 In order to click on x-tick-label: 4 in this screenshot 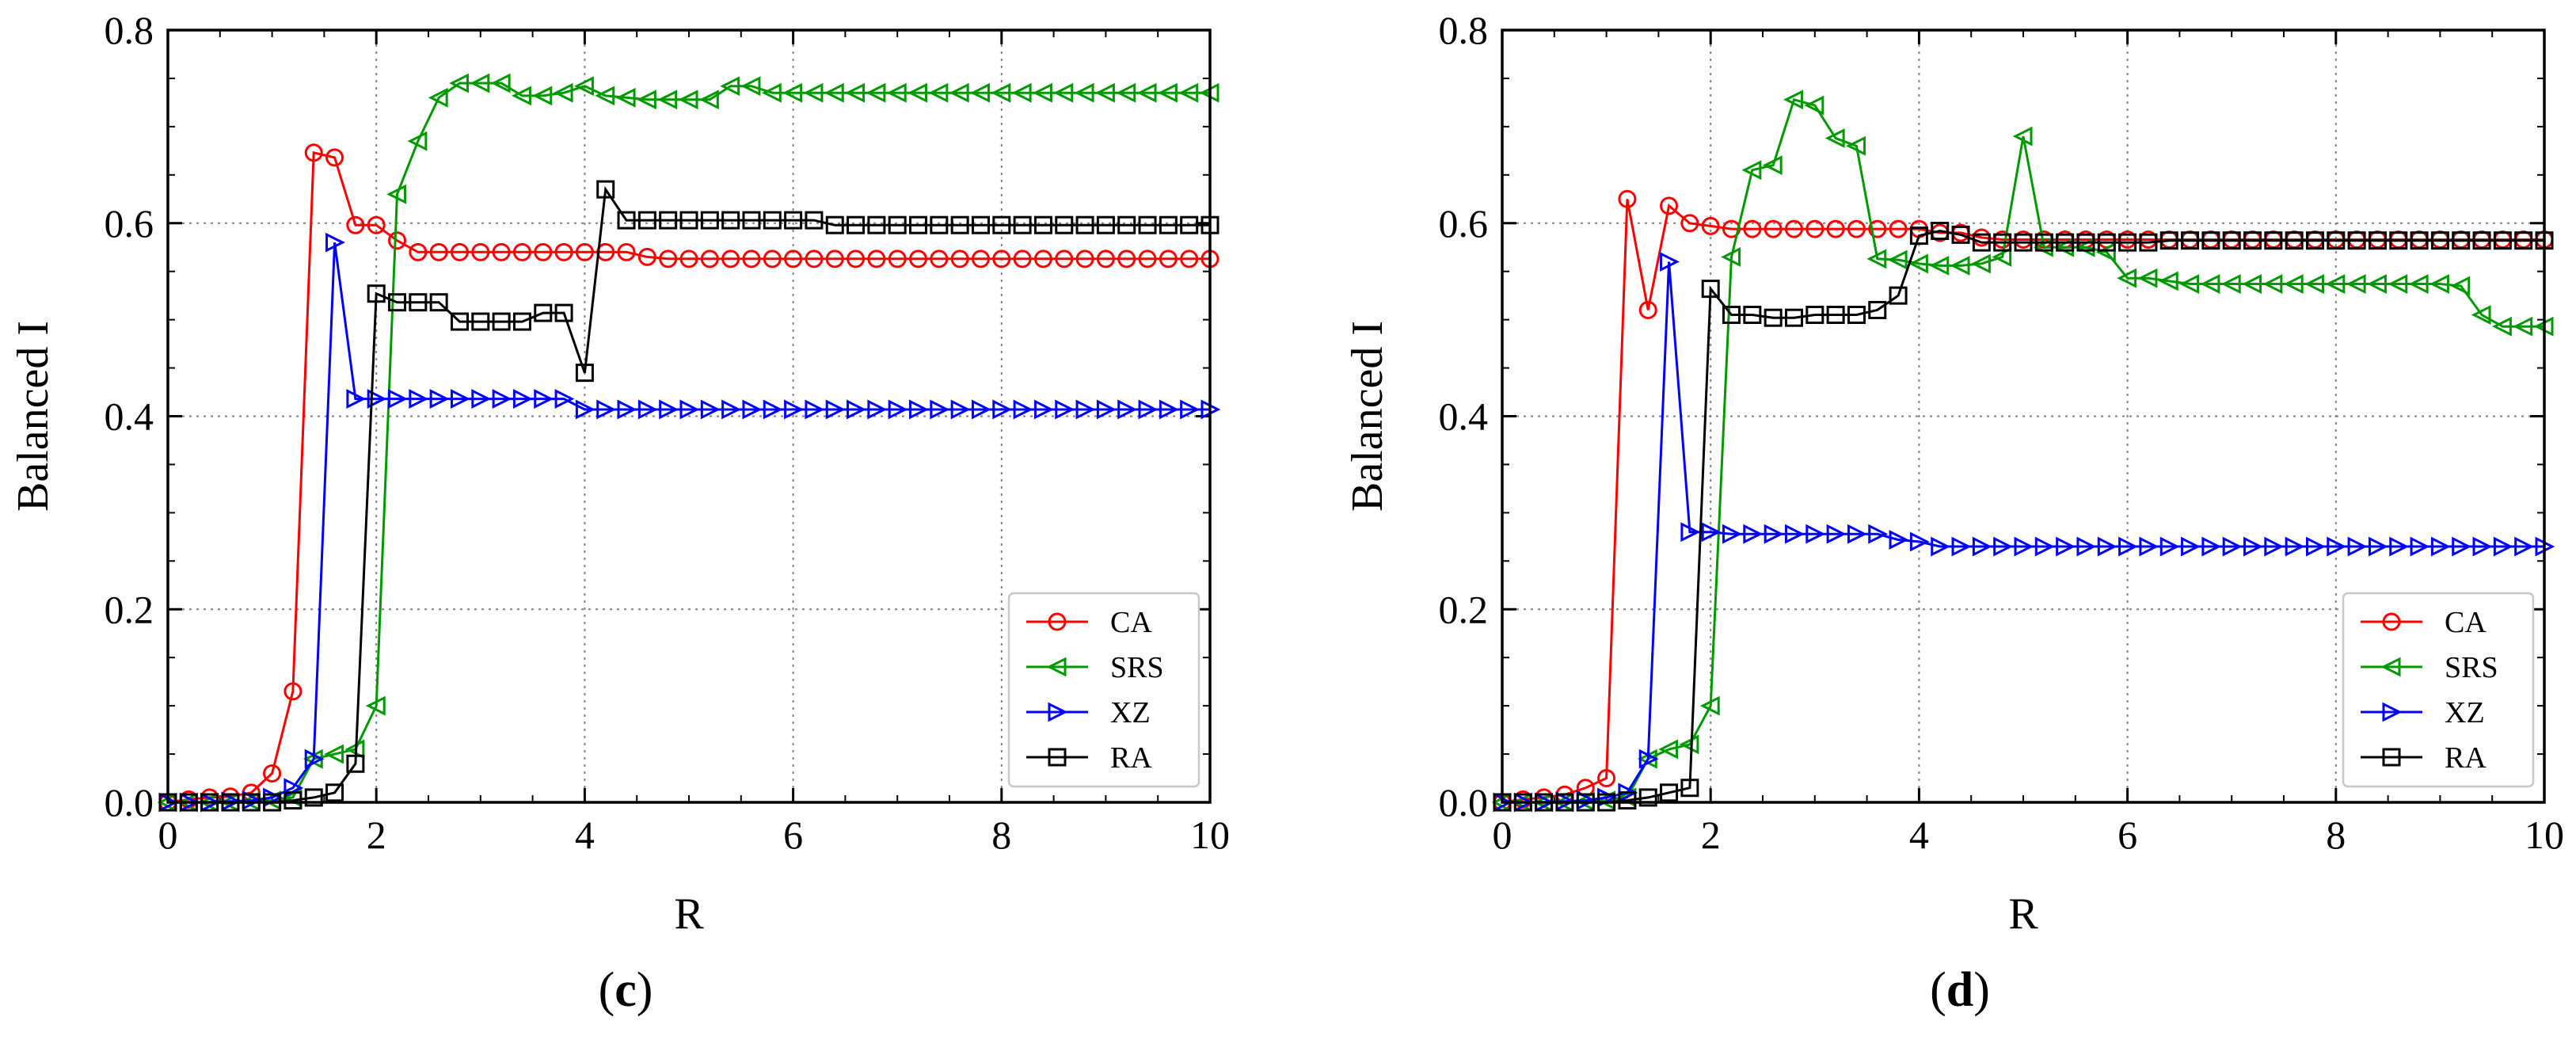, I will do `click(585, 835)`.